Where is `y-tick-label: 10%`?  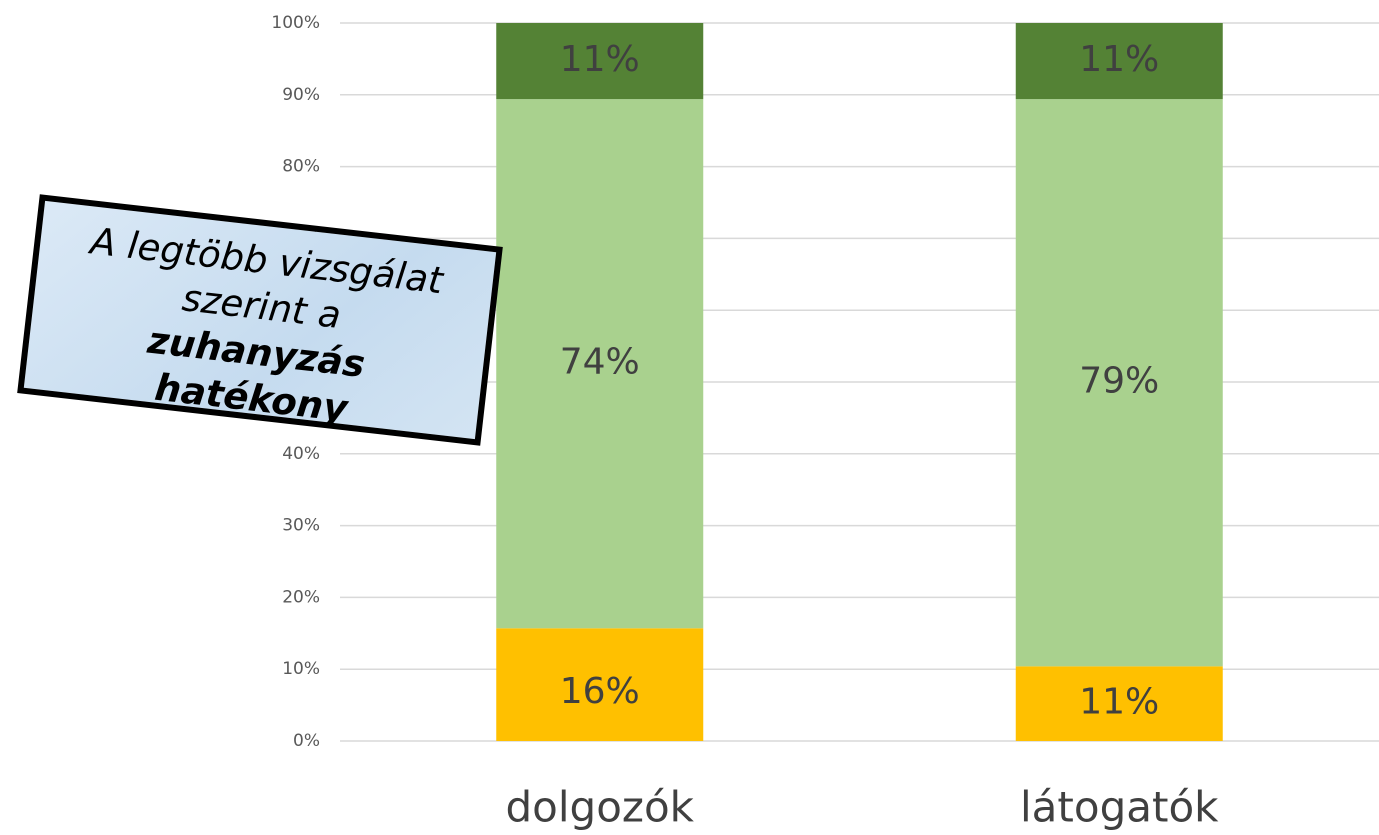 y-tick-label: 10% is located at coordinates (301, 669).